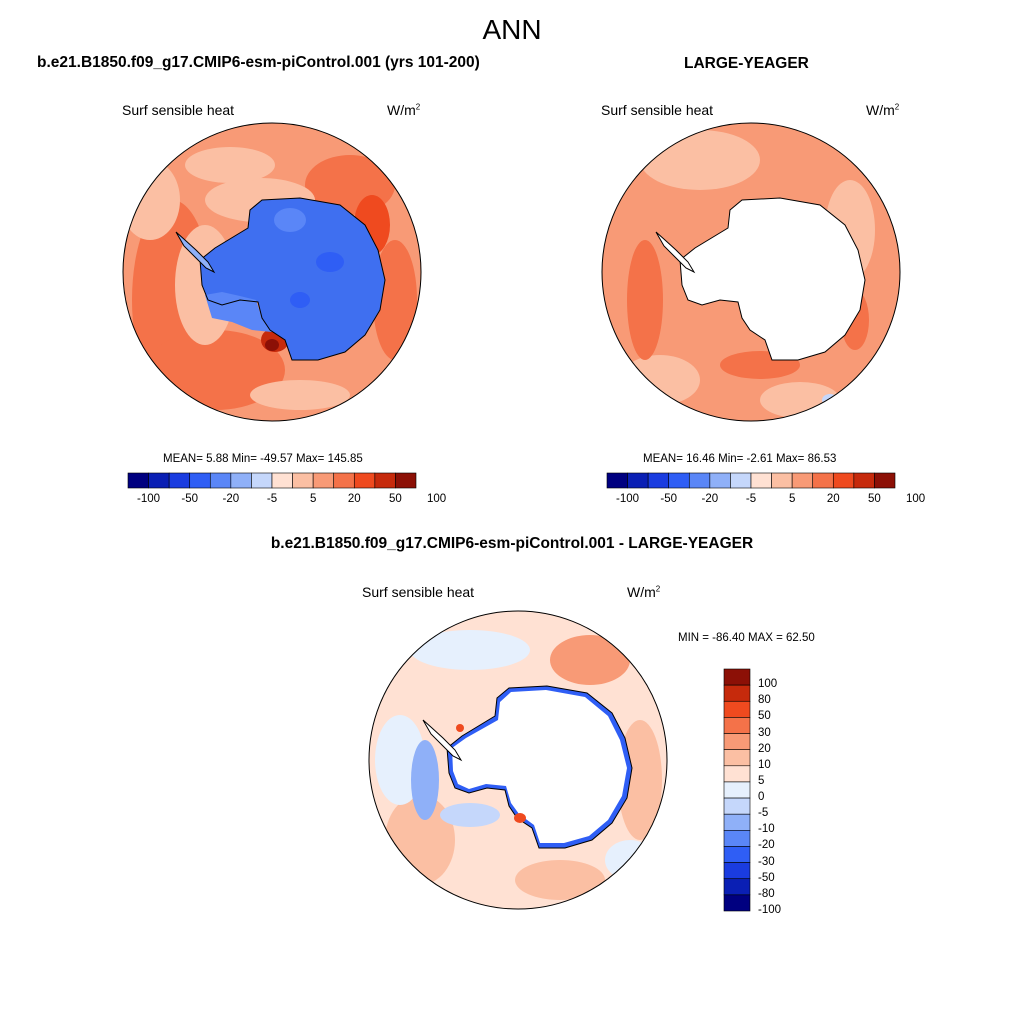 This screenshot has width=1024, height=1024. Describe the element at coordinates (644, 592) in the screenshot. I see `units-label-diff: W/m2` at that location.